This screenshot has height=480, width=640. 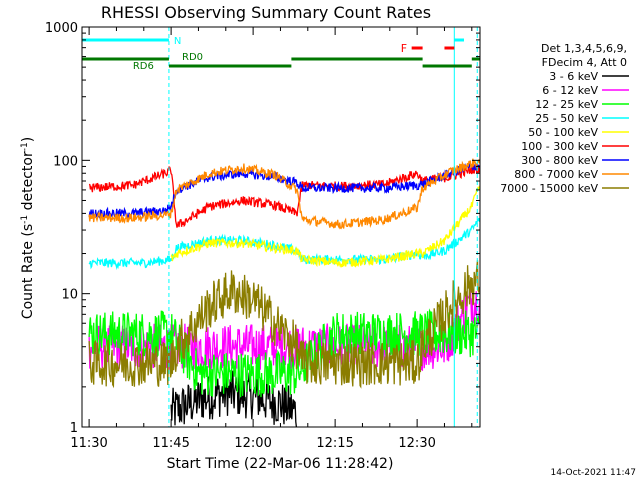 I want to click on legend-header-0: Det 1,3,4,5,6,9,, so click(x=584, y=48).